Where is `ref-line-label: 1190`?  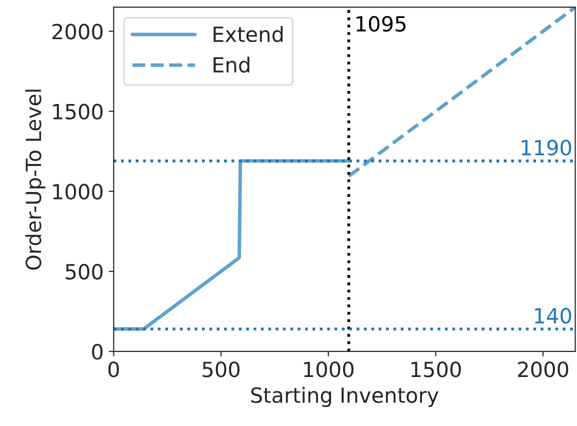 ref-line-label: 1190 is located at coordinates (547, 148).